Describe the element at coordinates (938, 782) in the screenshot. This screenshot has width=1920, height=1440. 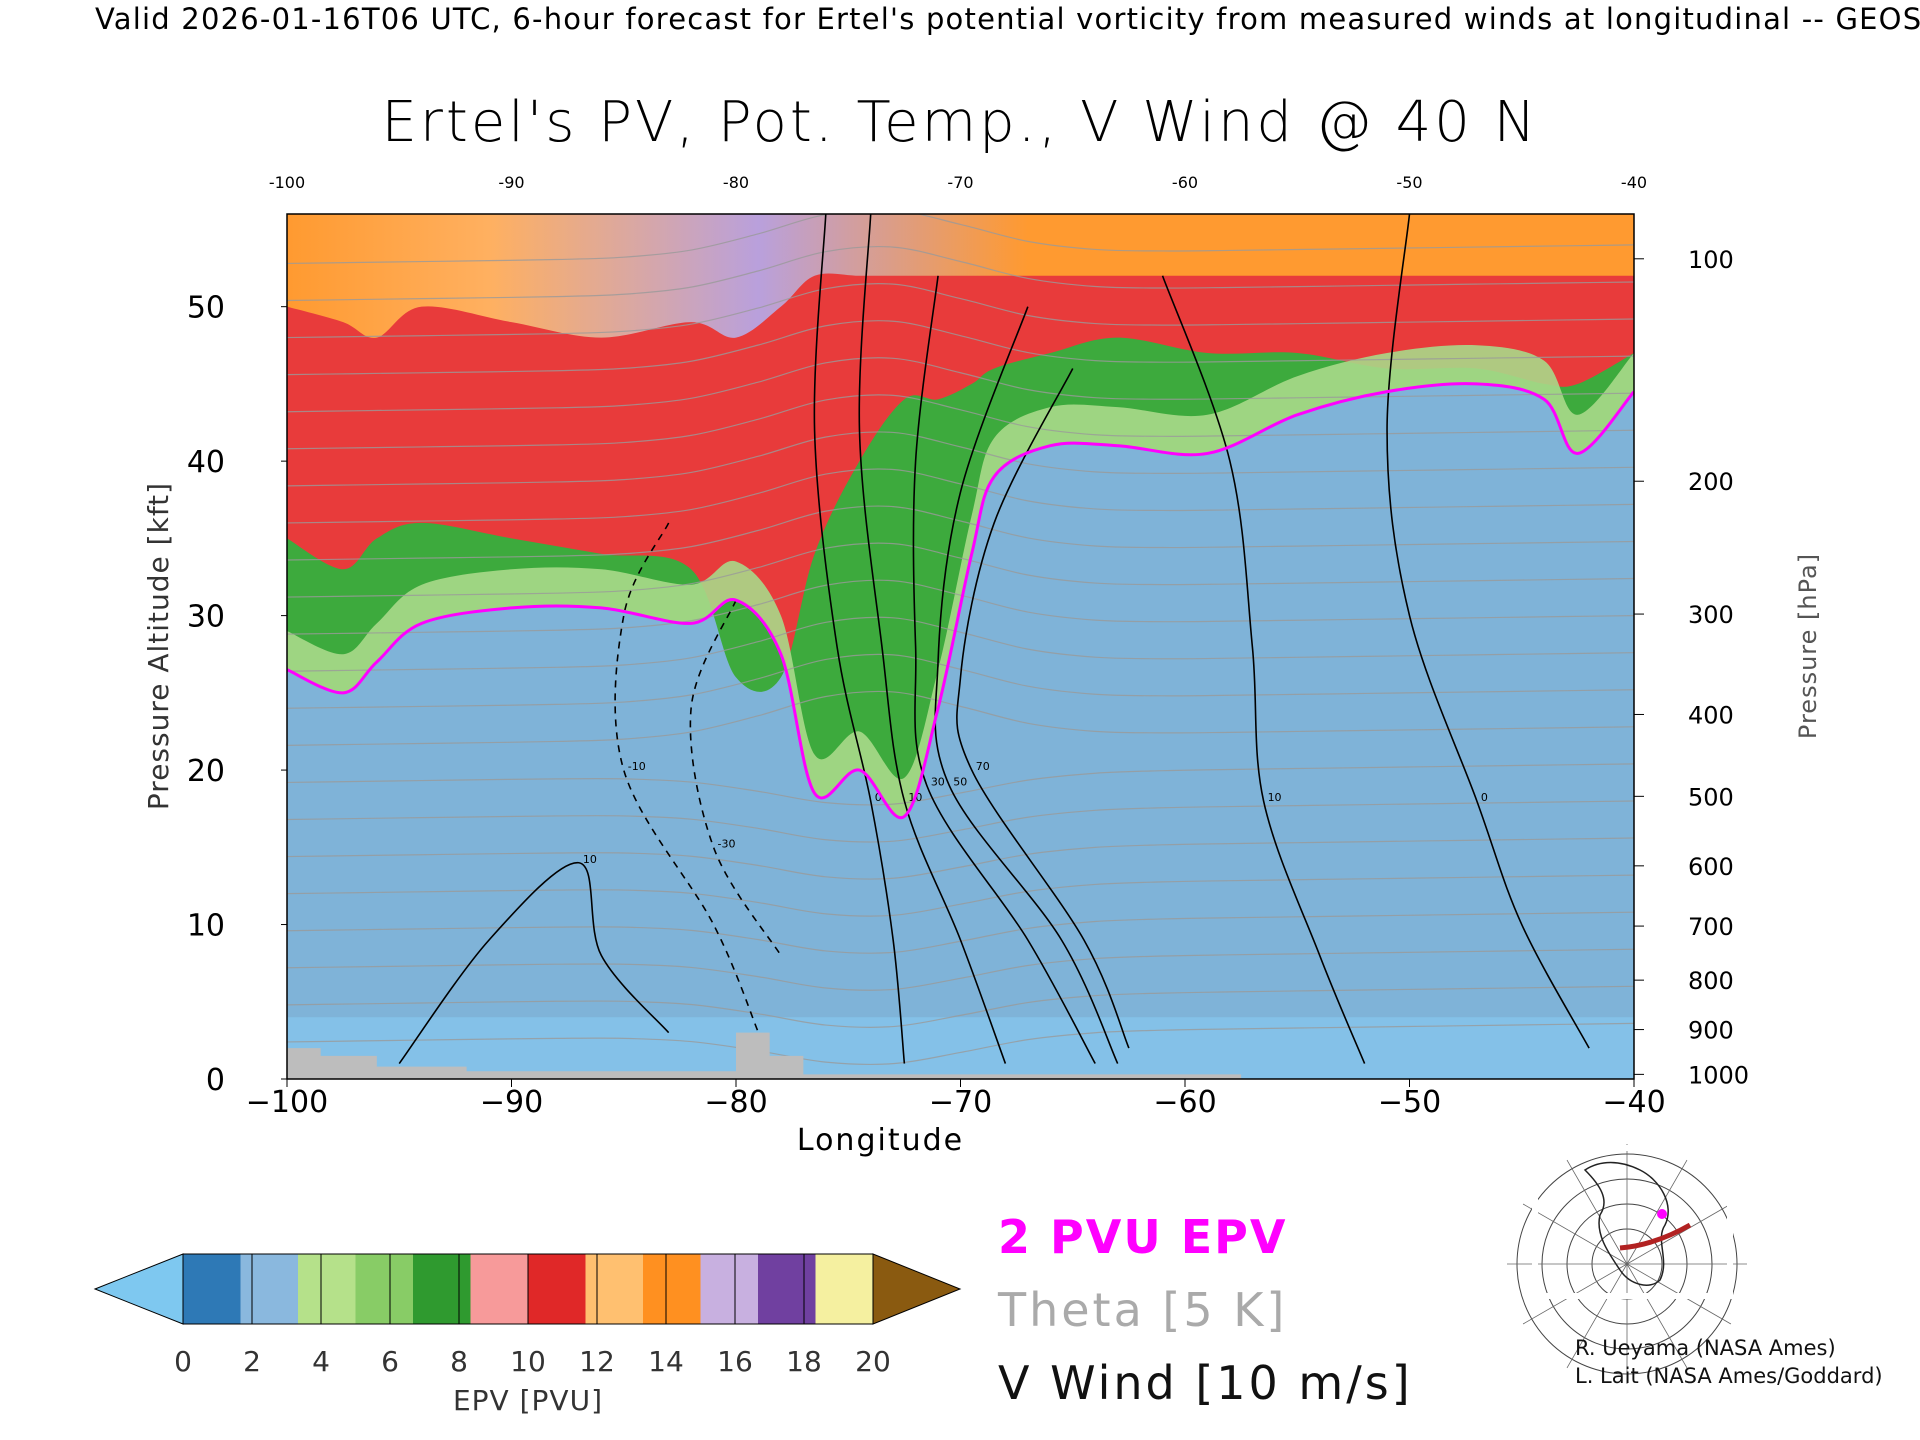
I see `v-wind-contour-label: 30` at that location.